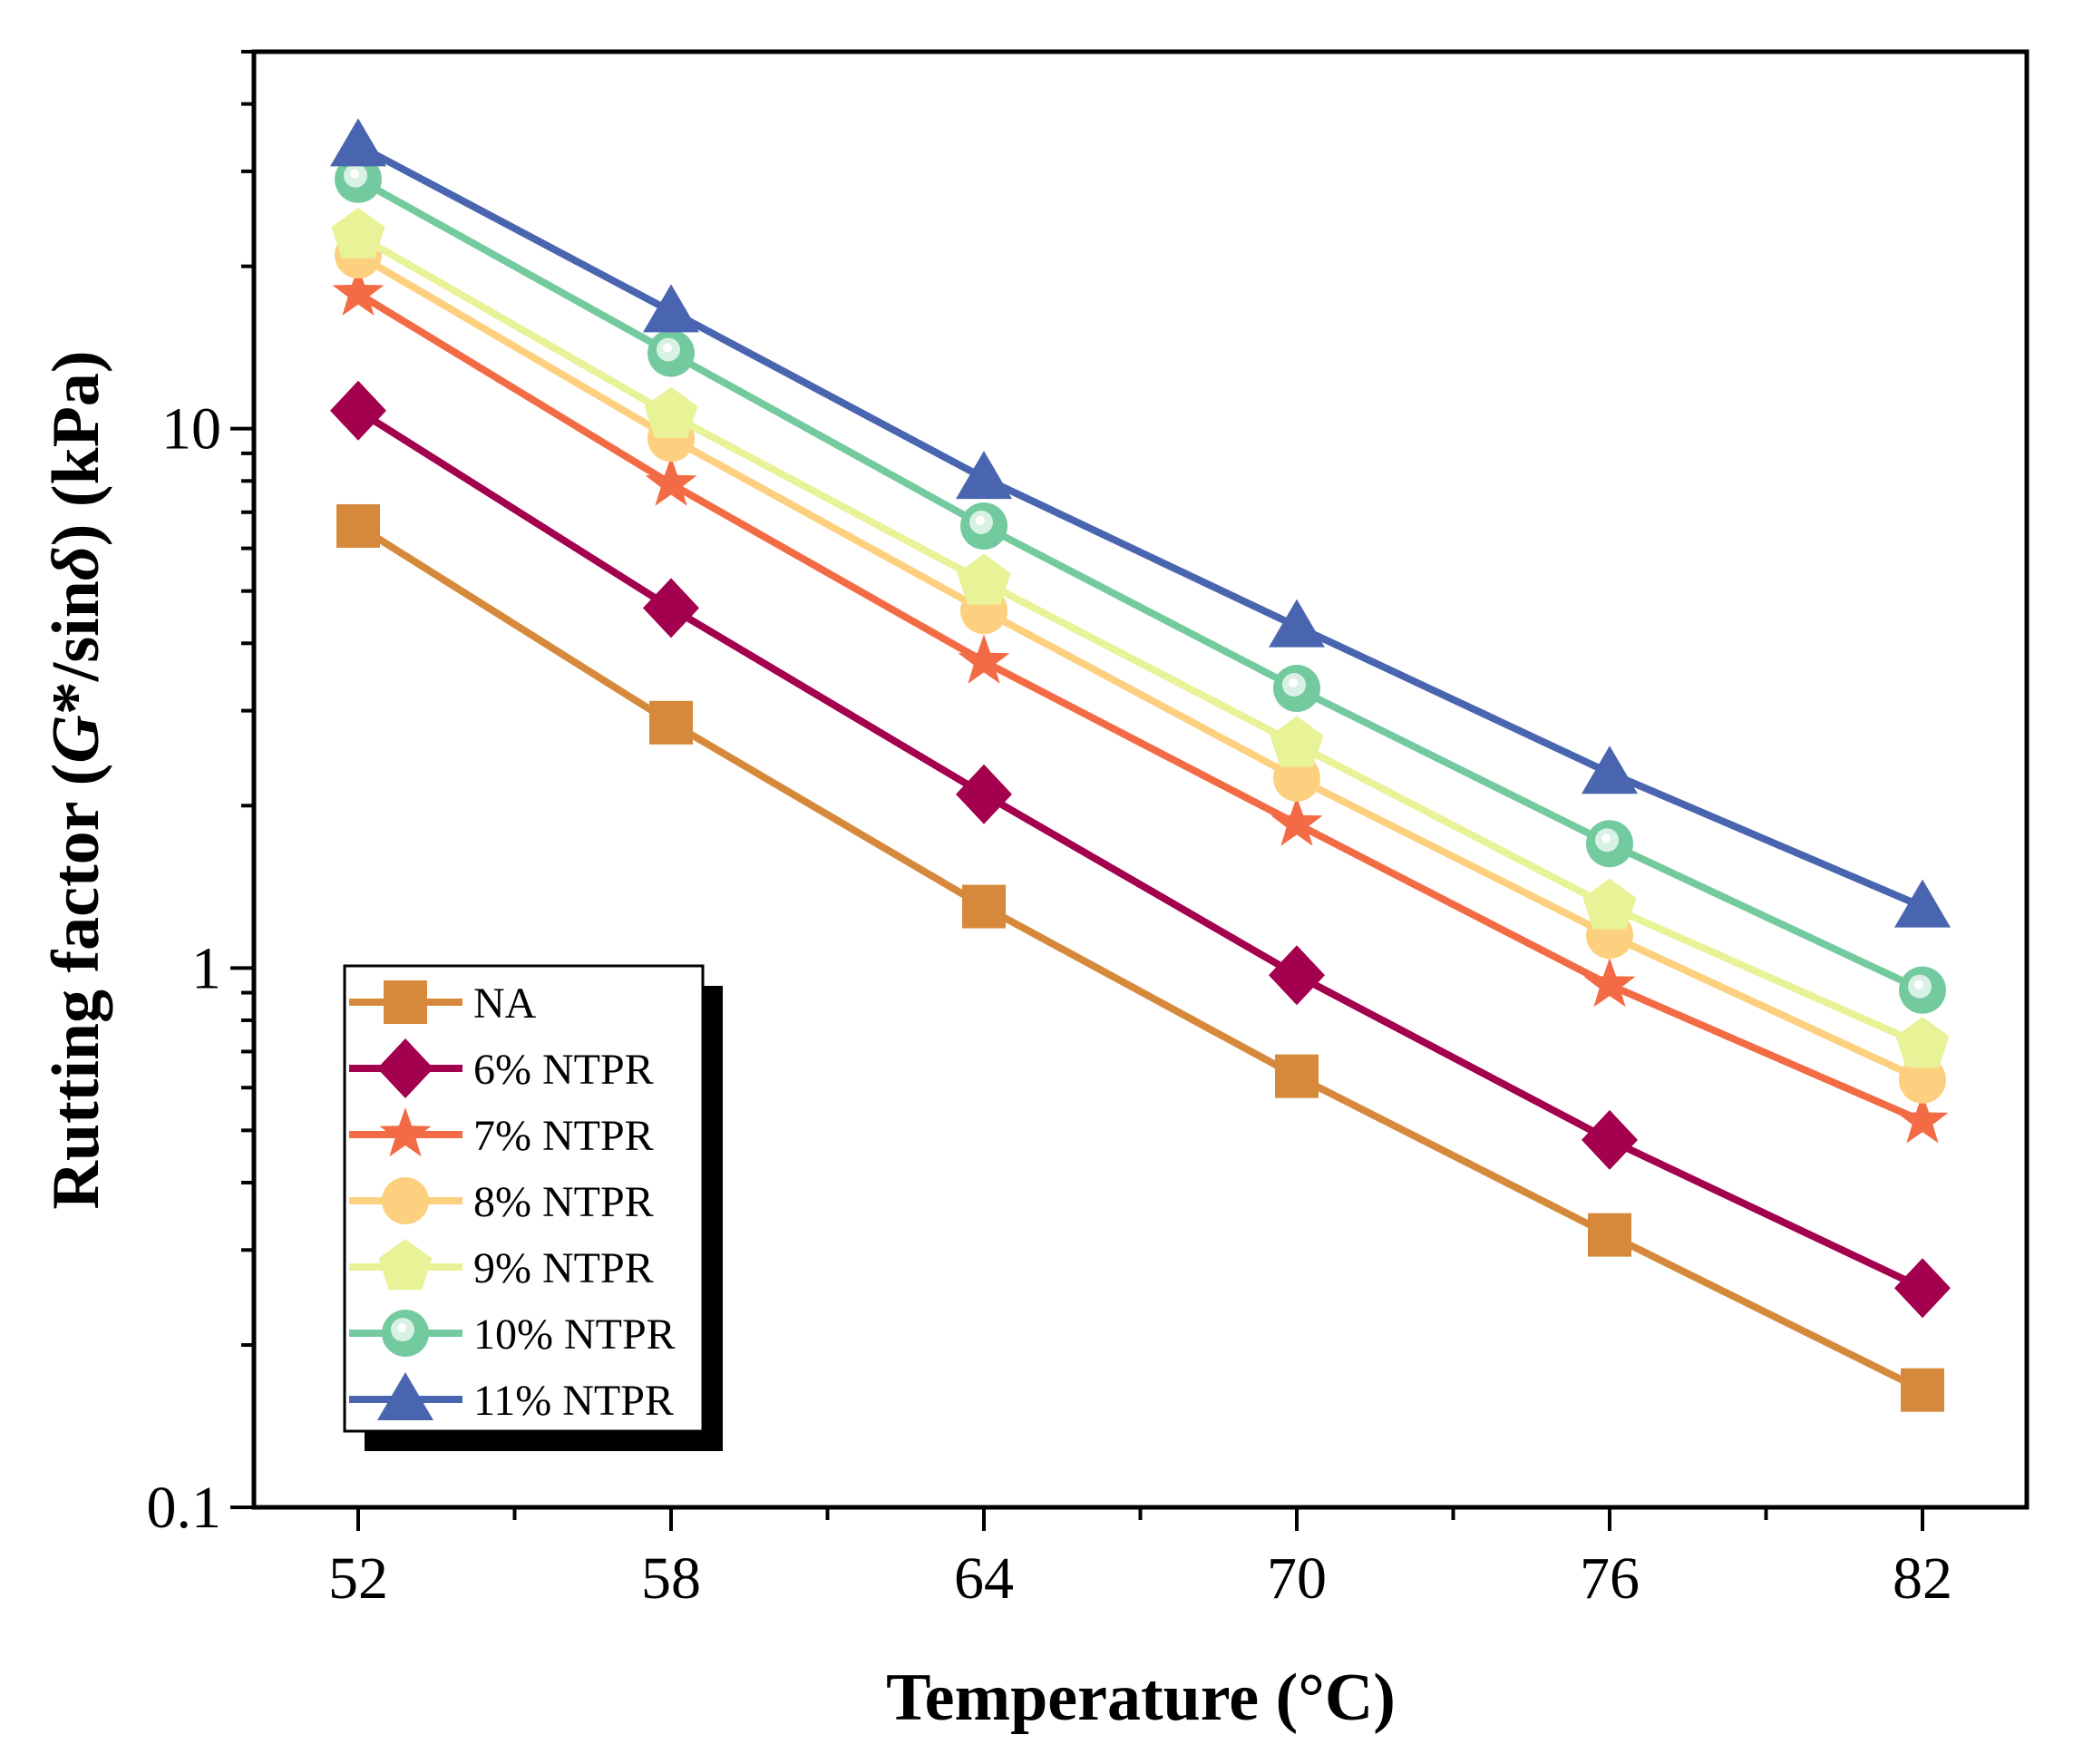 This screenshot has width=2083, height=1764. What do you see at coordinates (574, 1335) in the screenshot?
I see `legend-label: 10% NTPR` at bounding box center [574, 1335].